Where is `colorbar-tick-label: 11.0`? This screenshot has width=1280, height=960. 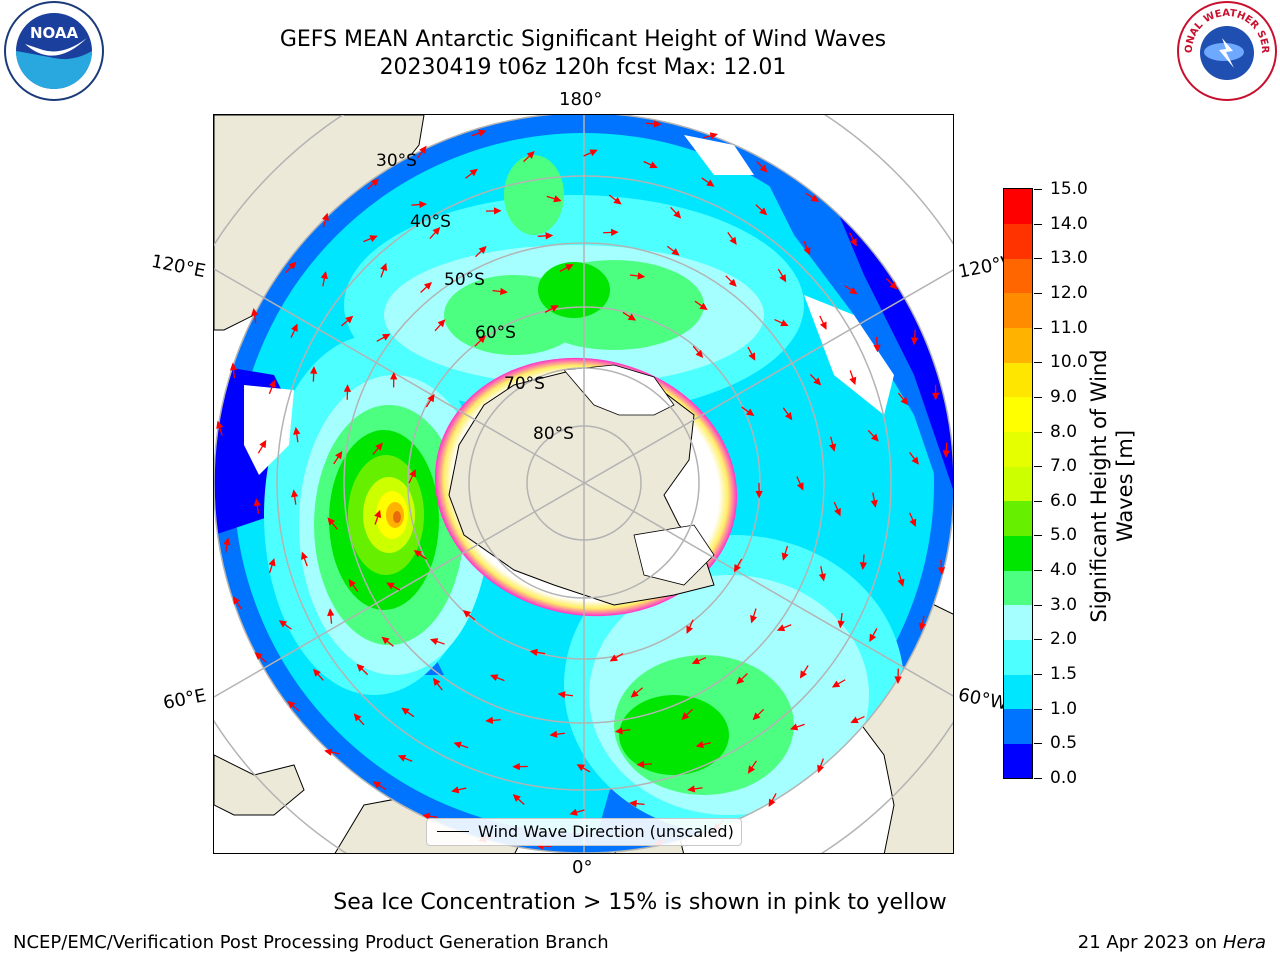 colorbar-tick-label: 11.0 is located at coordinates (1069, 327).